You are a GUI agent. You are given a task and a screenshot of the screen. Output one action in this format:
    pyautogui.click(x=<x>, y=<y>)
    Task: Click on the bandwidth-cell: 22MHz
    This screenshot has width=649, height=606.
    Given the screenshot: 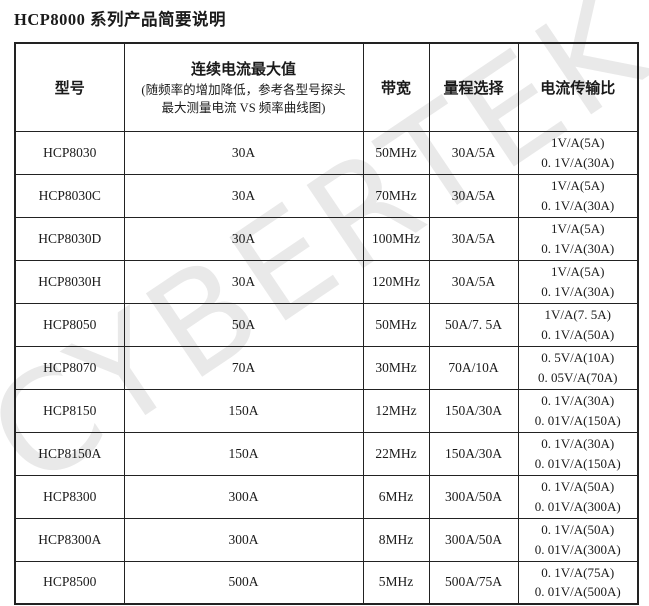 What is the action you would take?
    pyautogui.click(x=396, y=453)
    